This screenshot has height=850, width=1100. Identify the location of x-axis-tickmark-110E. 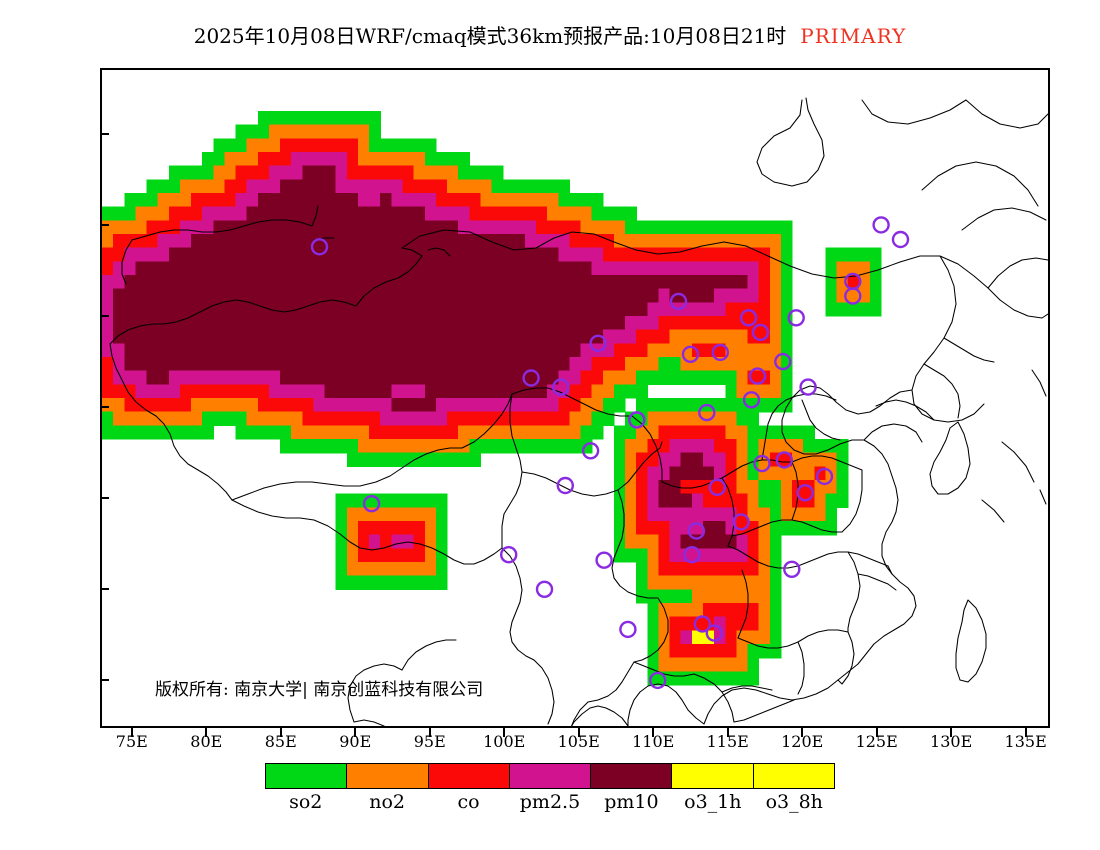
(653, 732).